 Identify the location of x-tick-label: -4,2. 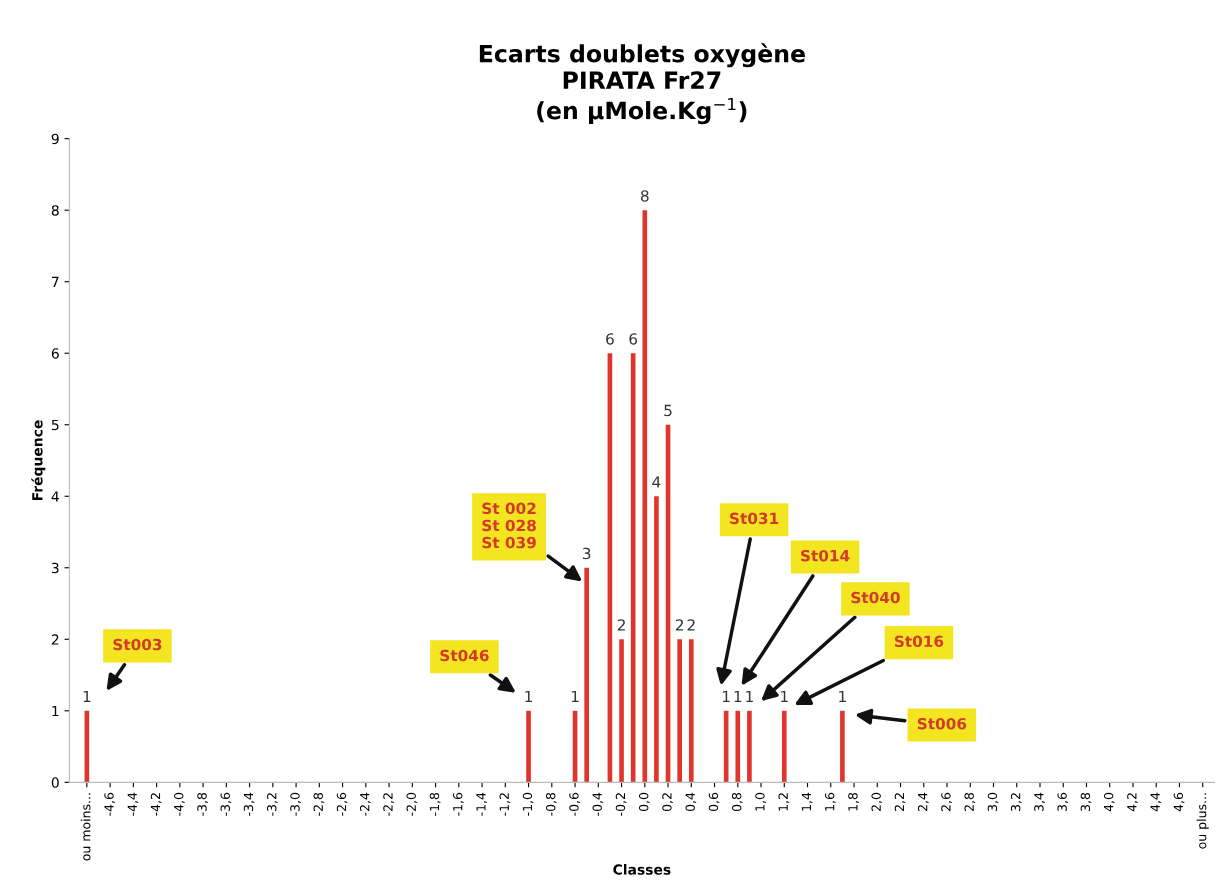
(156, 804).